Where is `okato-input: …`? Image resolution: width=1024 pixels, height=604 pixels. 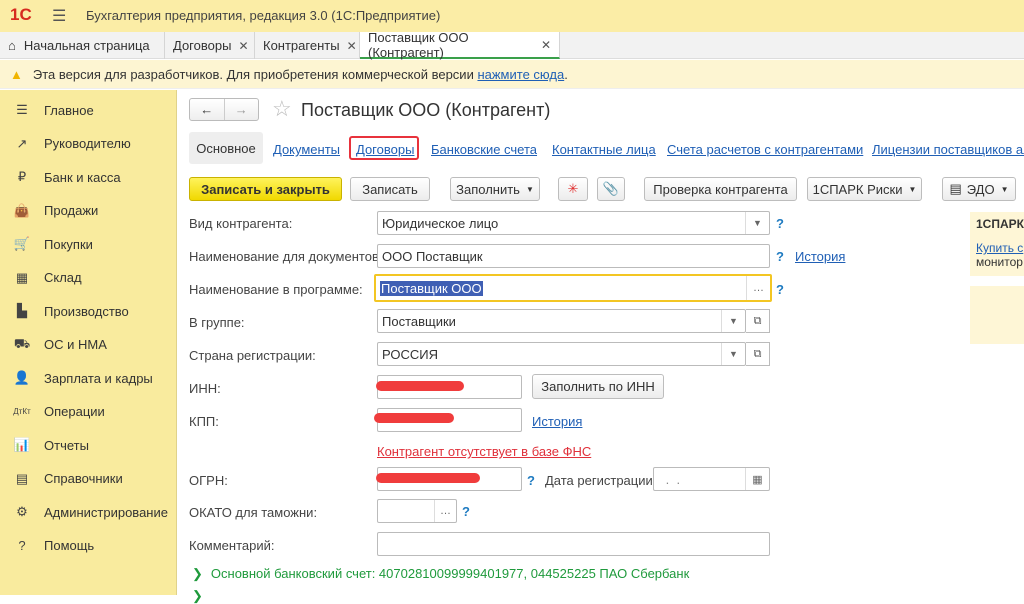
okato-input: … is located at coordinates (417, 511).